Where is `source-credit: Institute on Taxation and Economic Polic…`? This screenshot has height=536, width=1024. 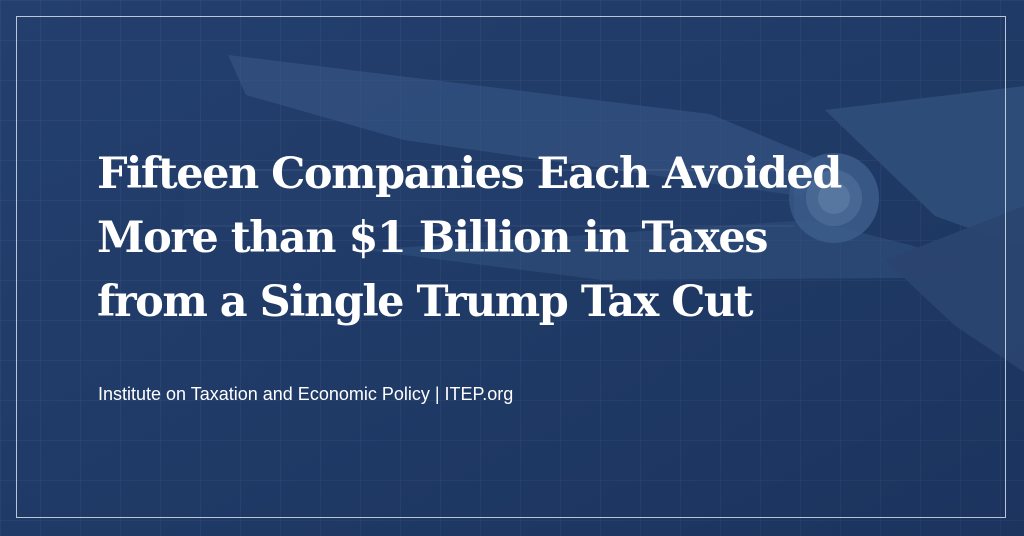 source-credit: Institute on Taxation and Economic Polic… is located at coordinates (306, 394).